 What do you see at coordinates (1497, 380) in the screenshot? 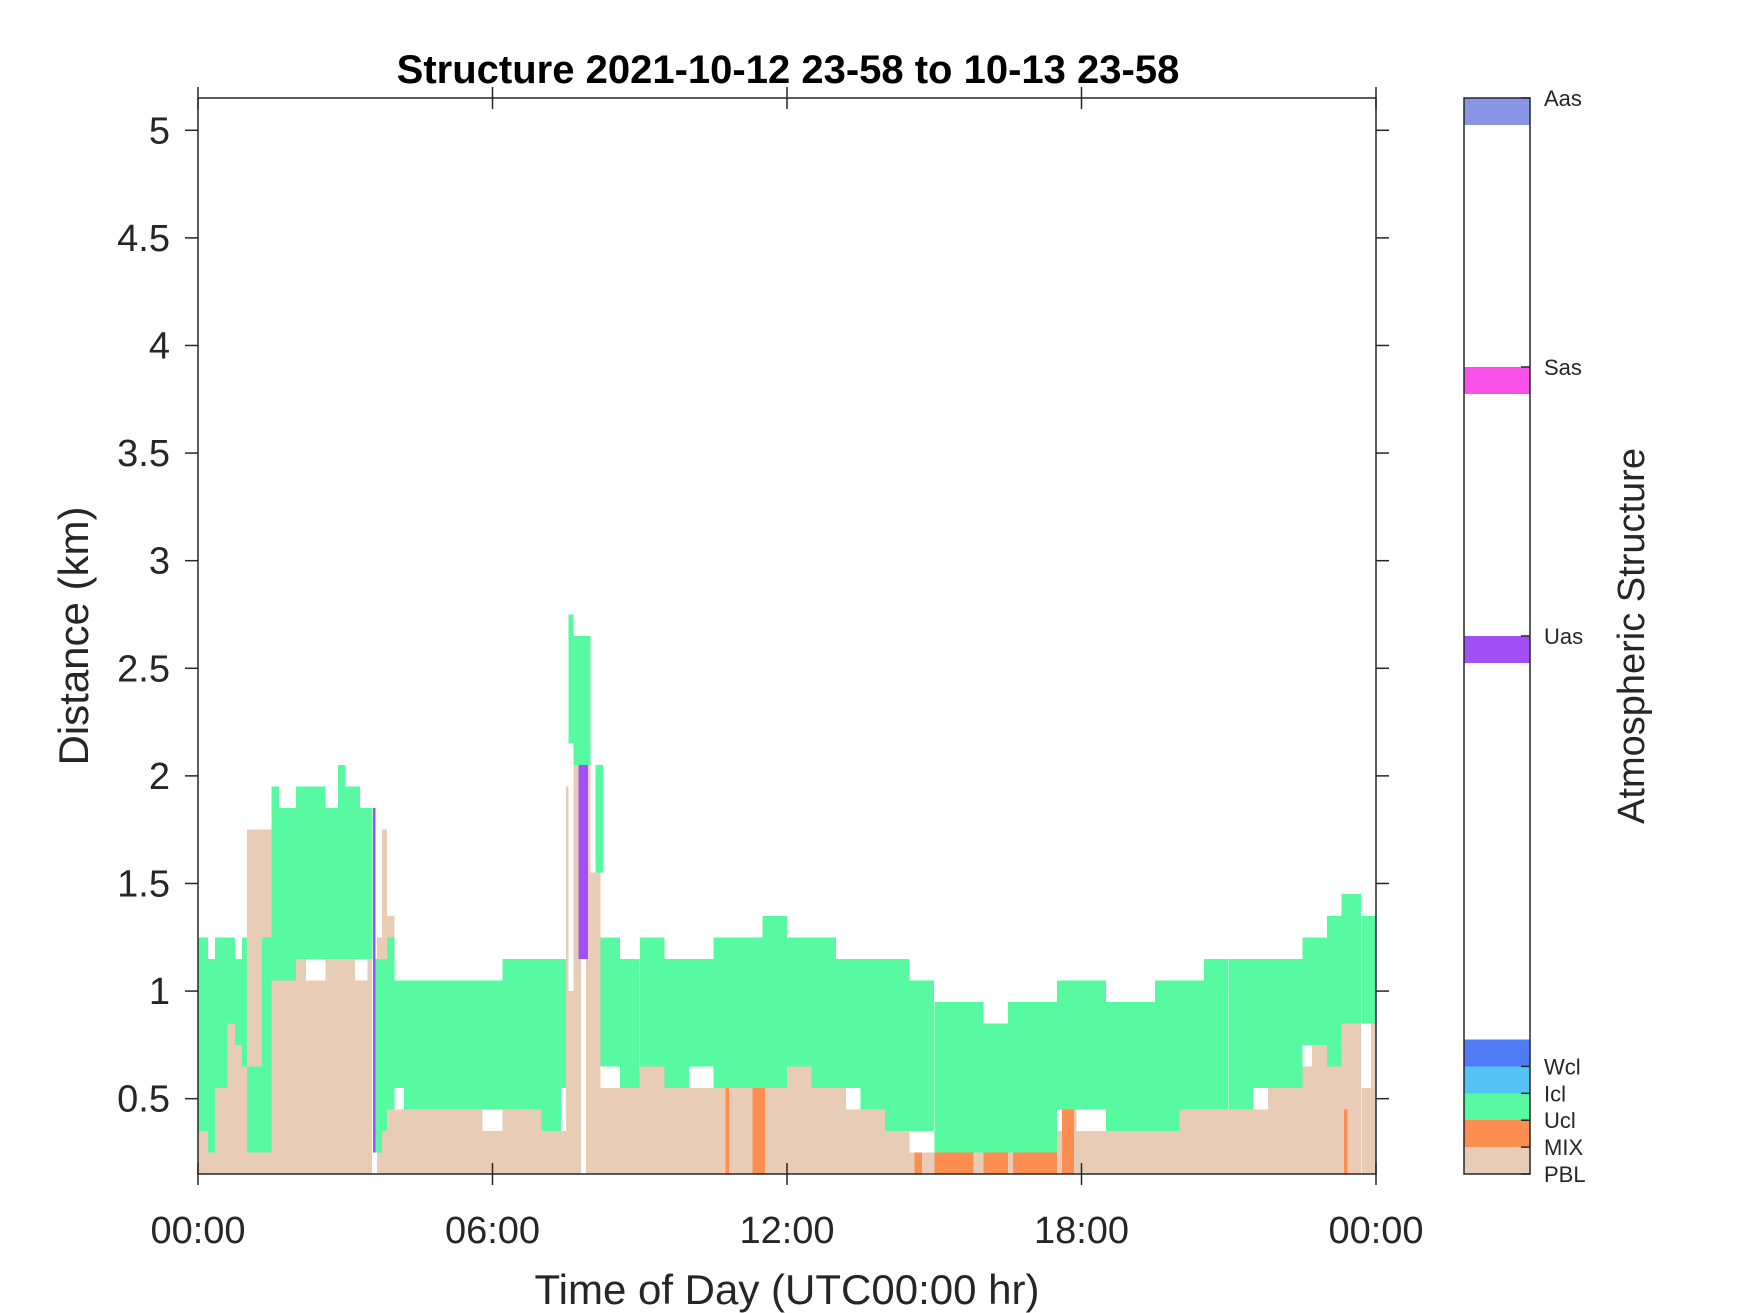
I see `colorbar-swatch-sas` at bounding box center [1497, 380].